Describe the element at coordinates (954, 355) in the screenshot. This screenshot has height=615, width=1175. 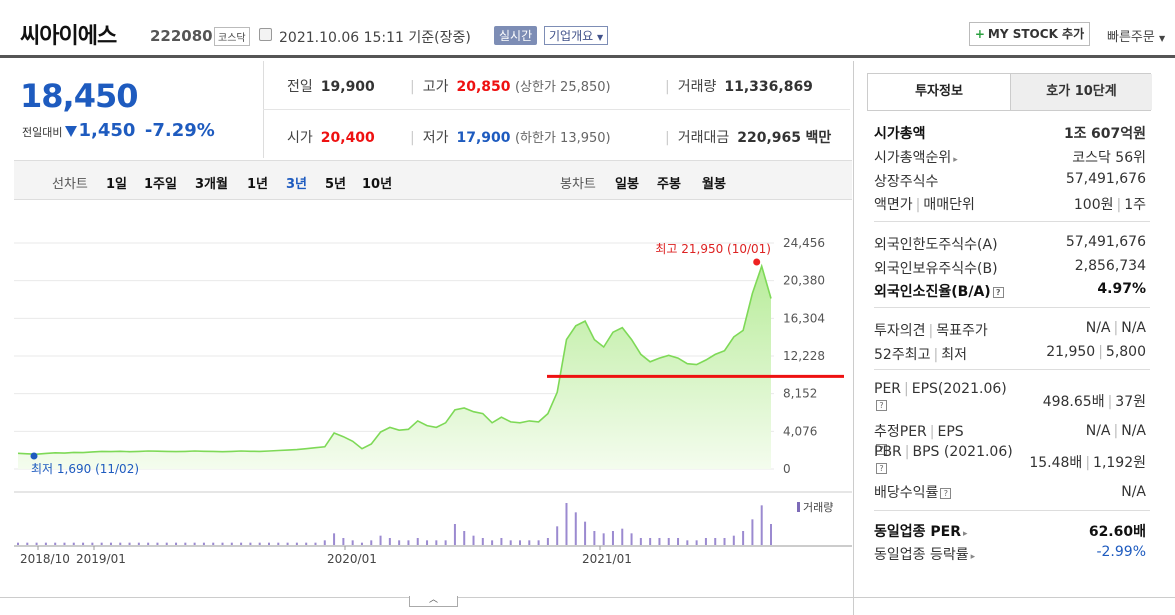
I see `w52-low-label: 최저` at that location.